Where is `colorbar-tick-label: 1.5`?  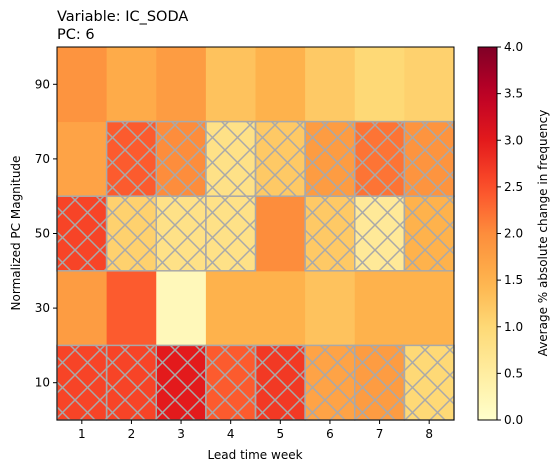
colorbar-tick-label: 1.5 is located at coordinates (513, 280).